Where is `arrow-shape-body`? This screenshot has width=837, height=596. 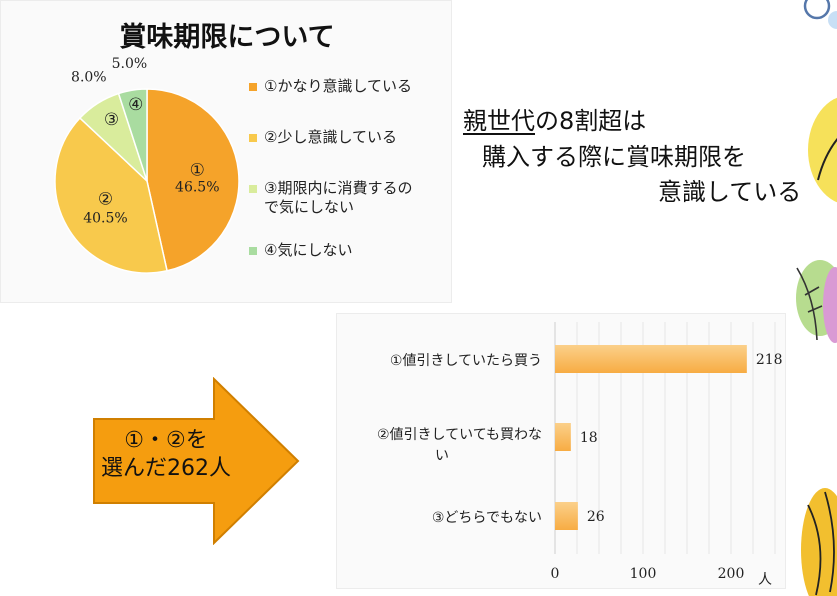 arrow-shape-body is located at coordinates (196, 461).